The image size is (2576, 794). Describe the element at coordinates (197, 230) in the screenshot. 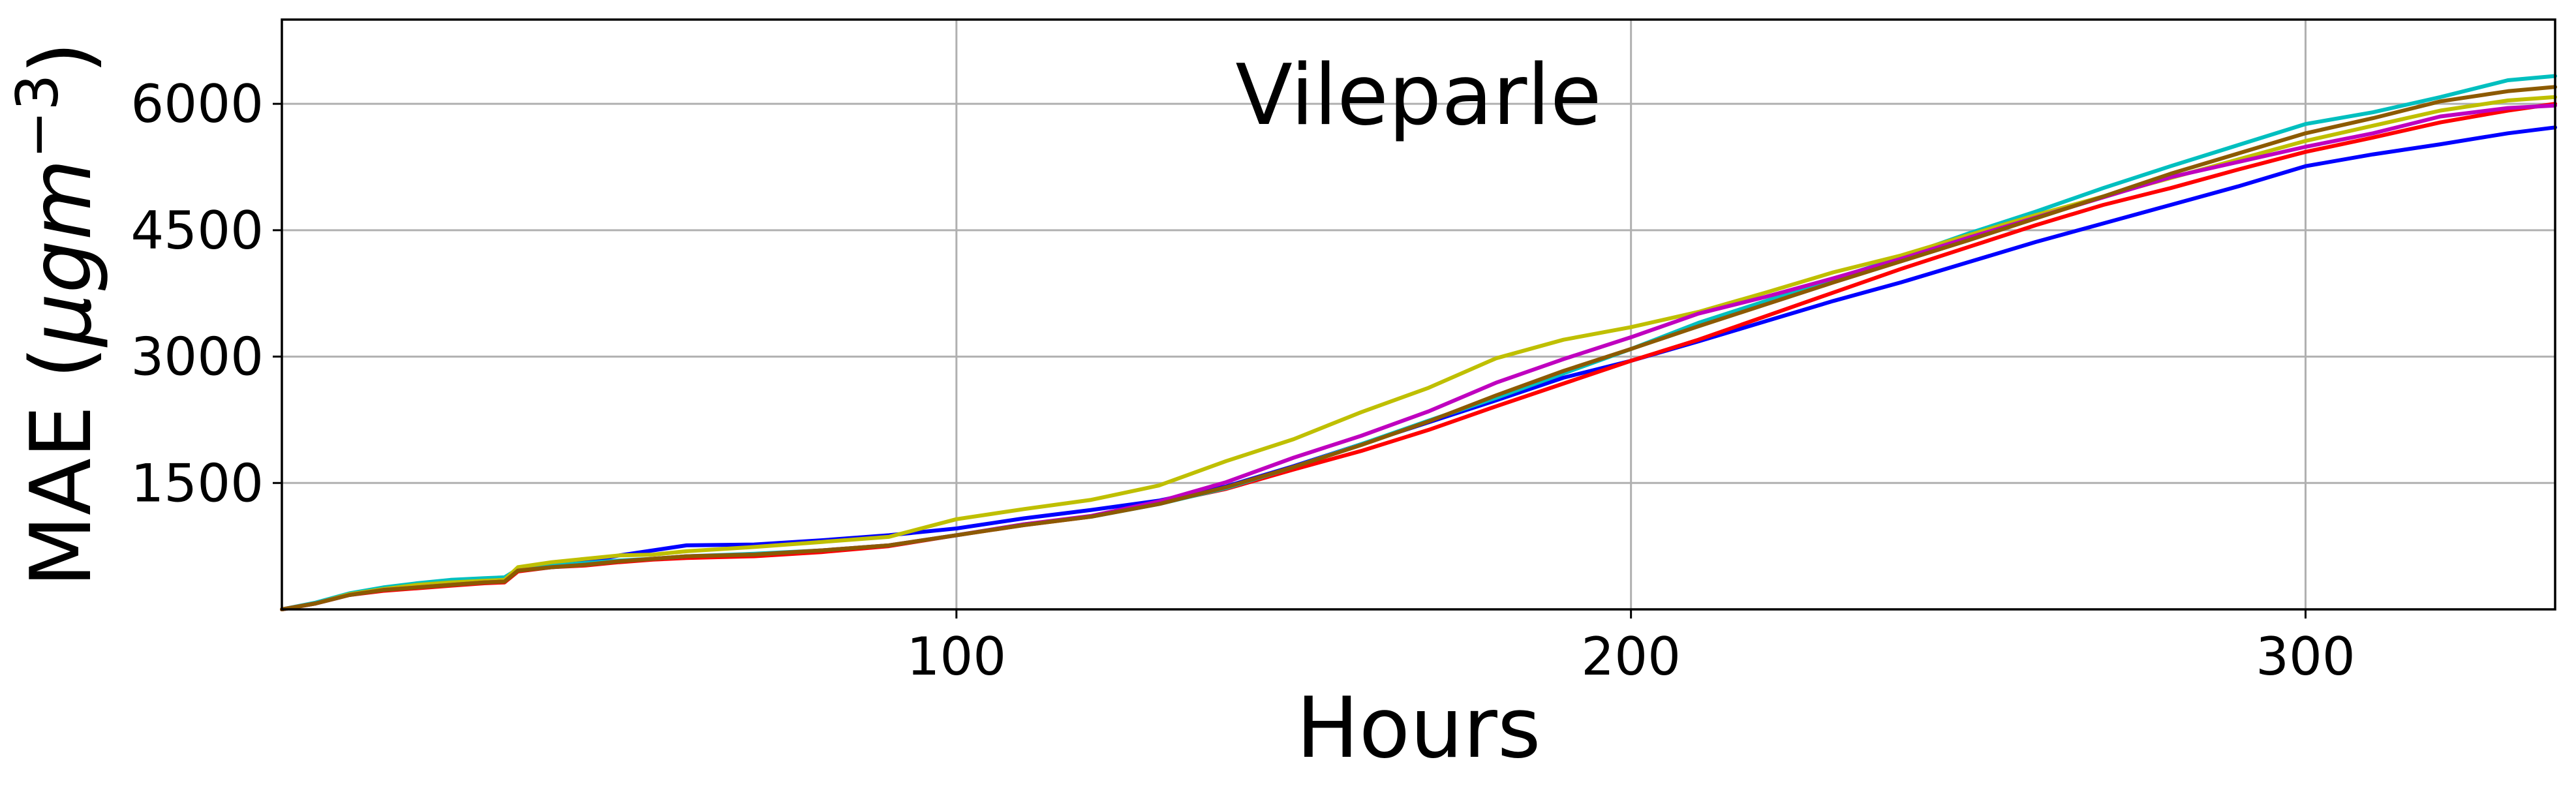

I see `y-tick-label: 4500` at that location.